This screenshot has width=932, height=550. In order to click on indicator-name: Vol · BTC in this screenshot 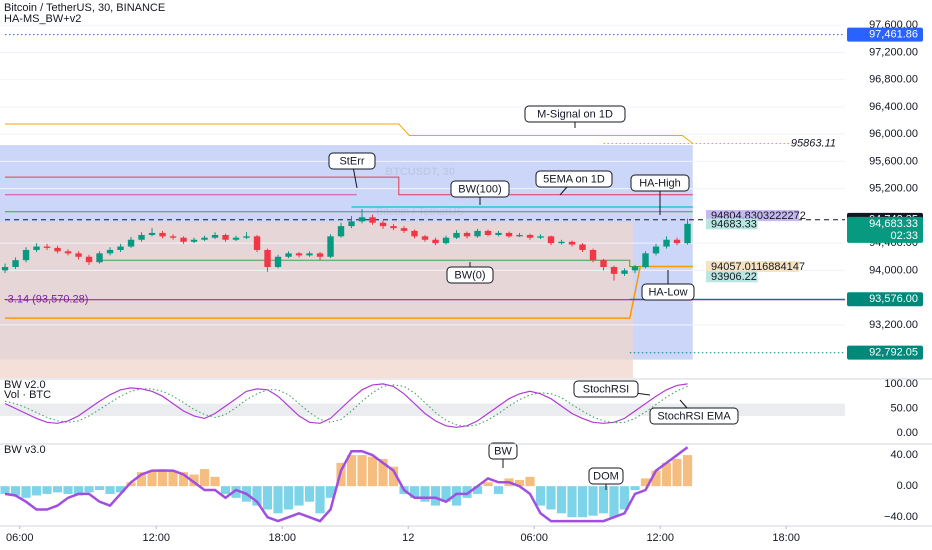, I will do `click(27, 395)`.